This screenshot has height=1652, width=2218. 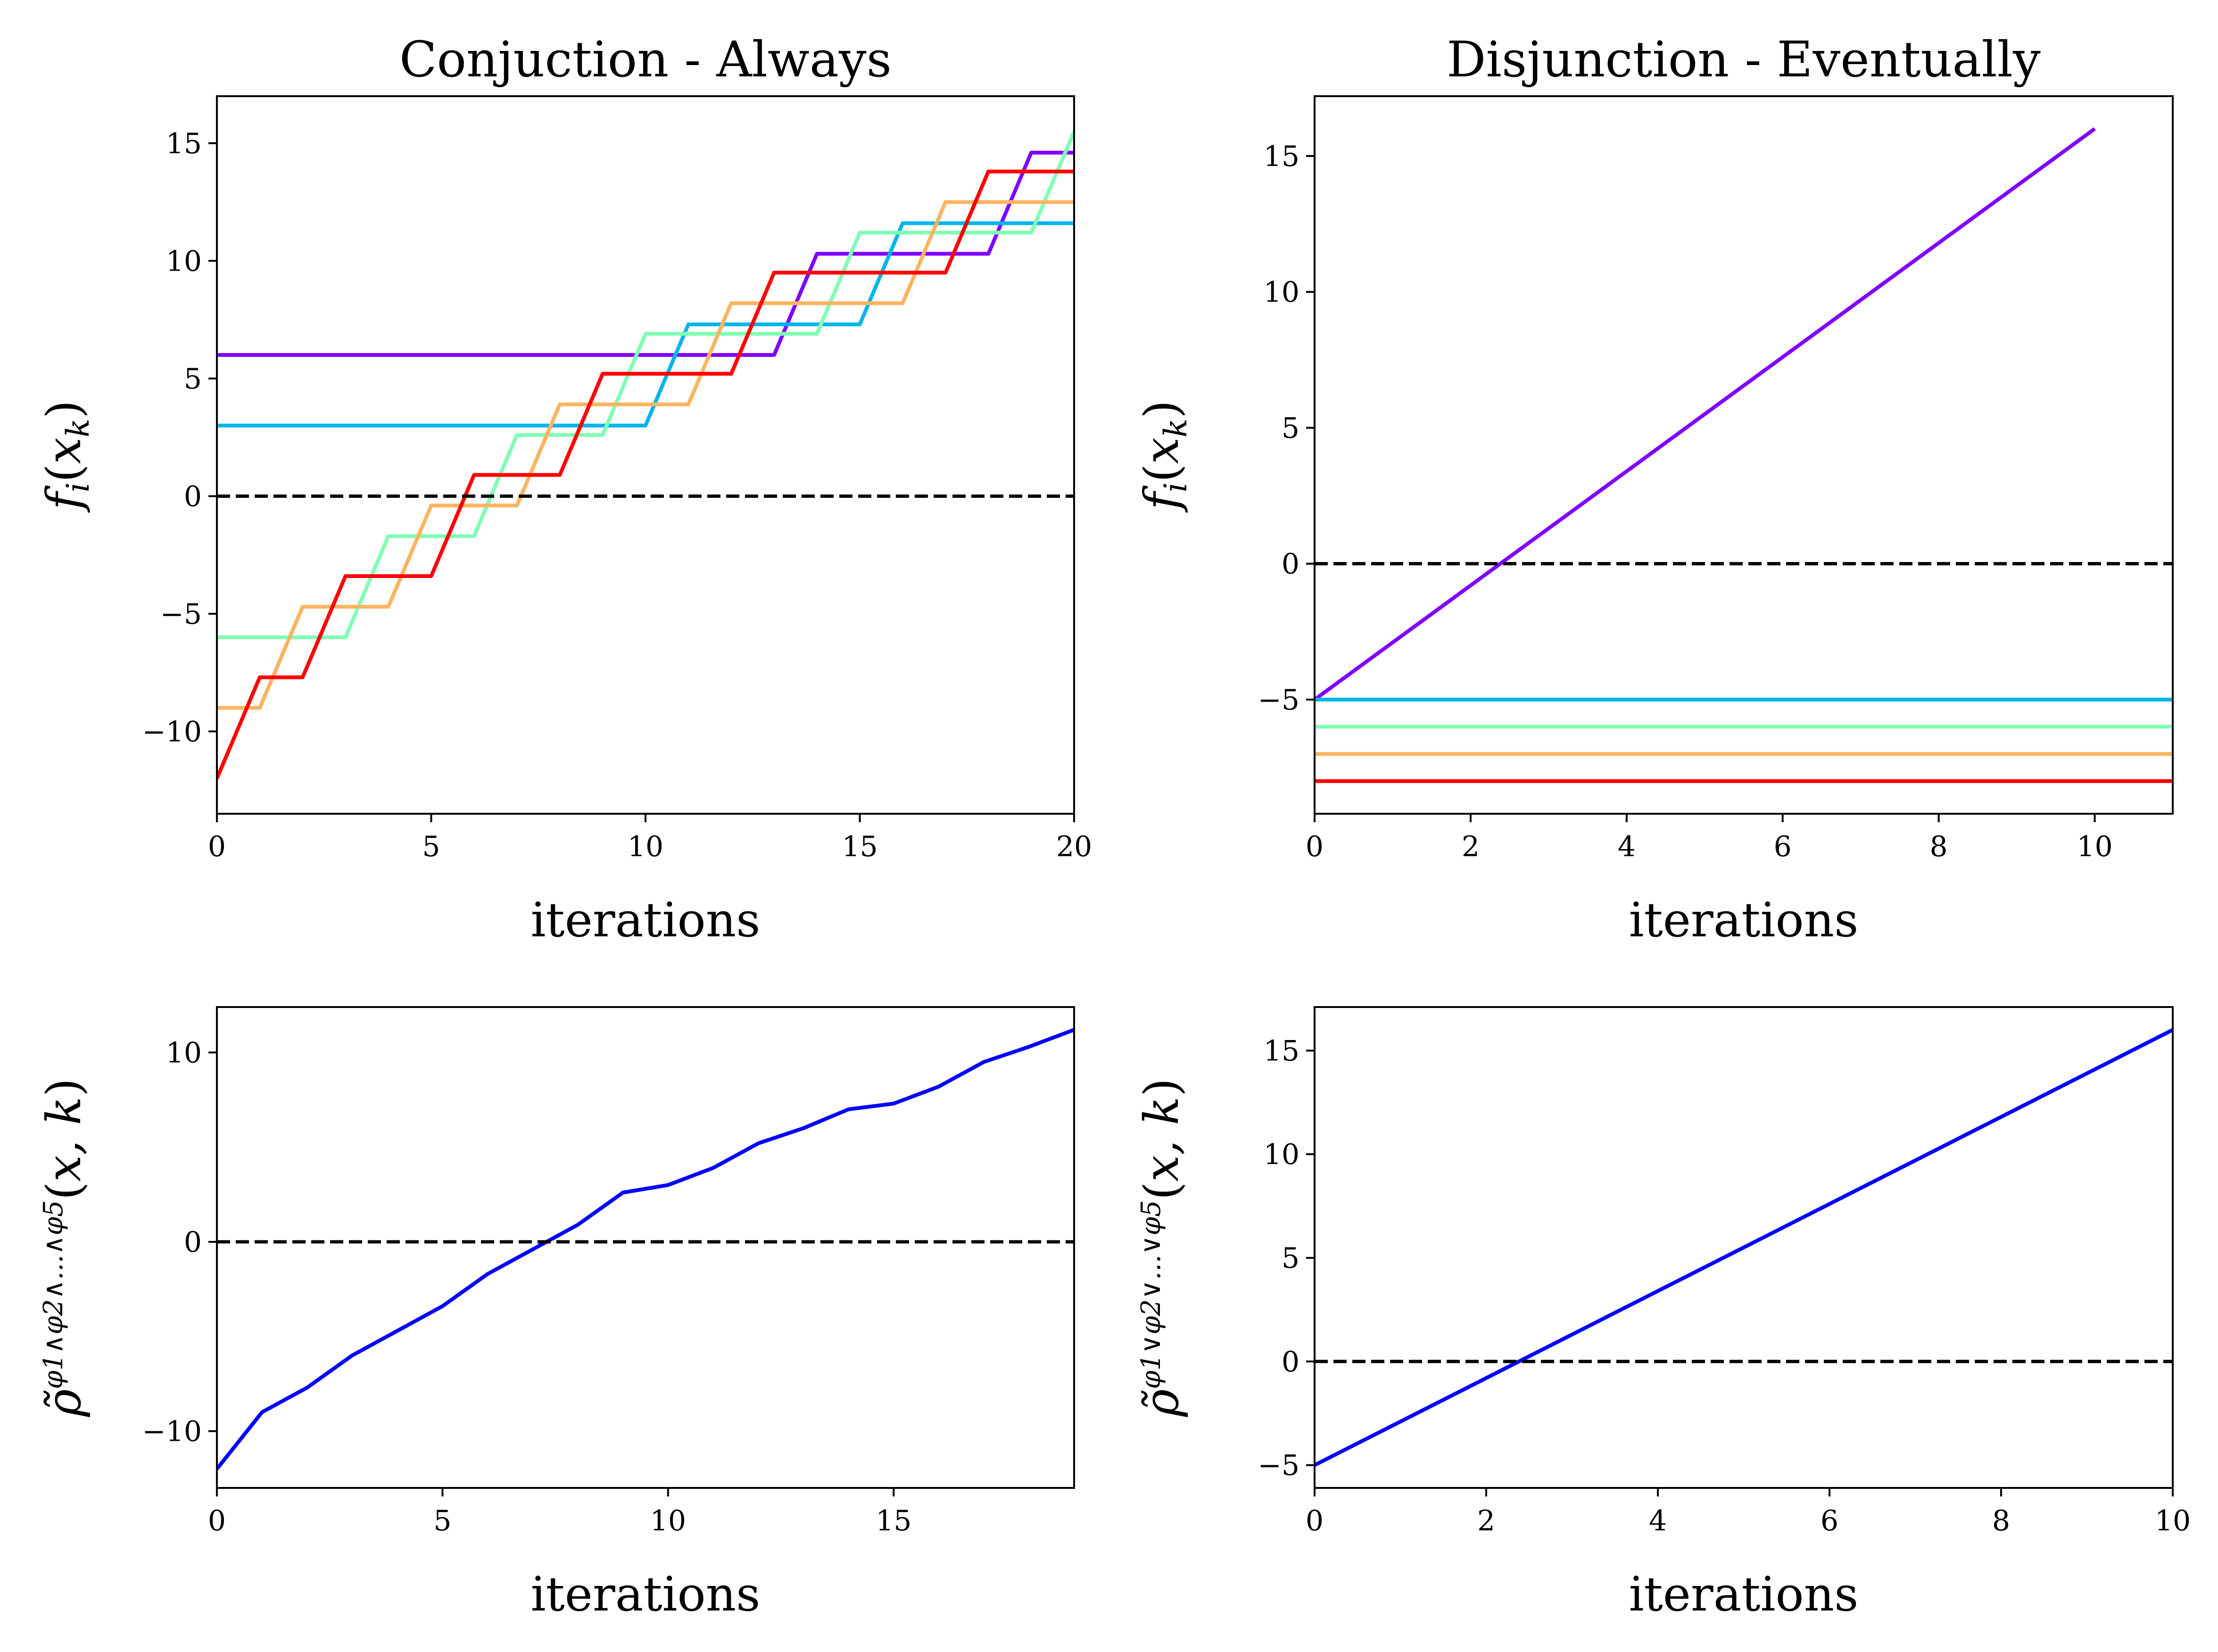 What do you see at coordinates (645, 59) in the screenshot?
I see `chart-title: Conjuction - Always` at bounding box center [645, 59].